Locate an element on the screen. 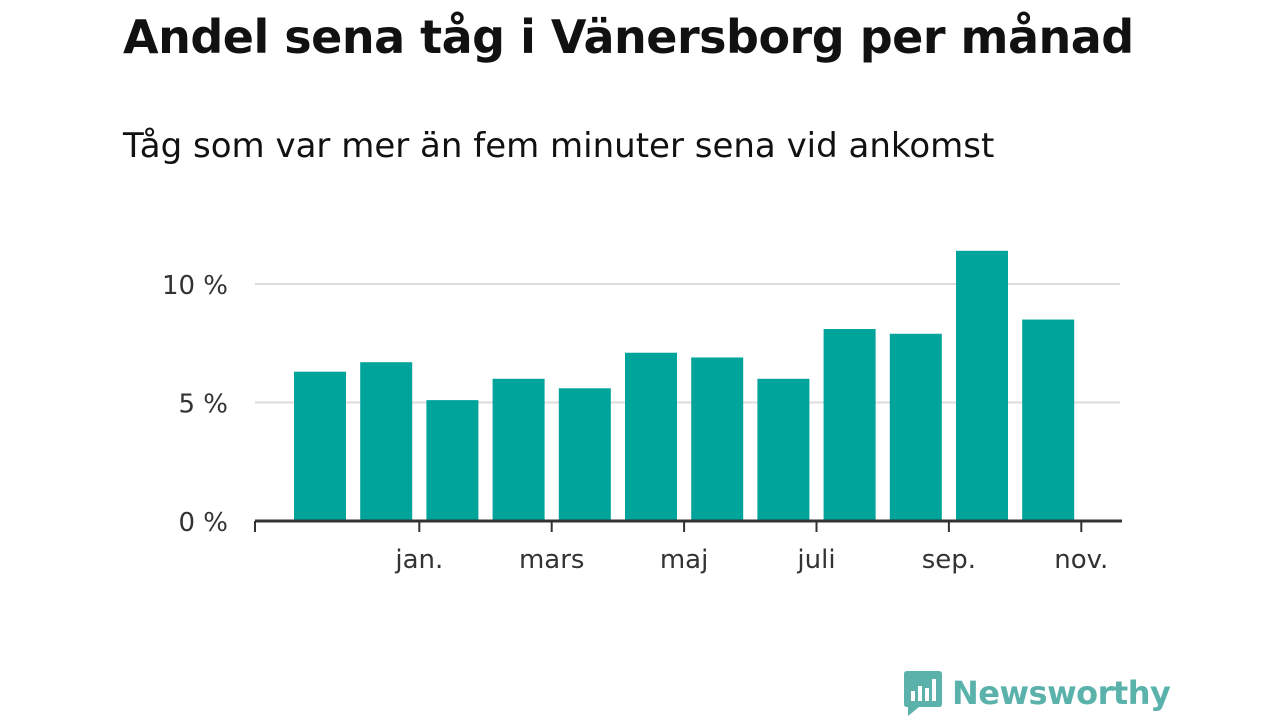  bar-dec. is located at coordinates (320, 446).